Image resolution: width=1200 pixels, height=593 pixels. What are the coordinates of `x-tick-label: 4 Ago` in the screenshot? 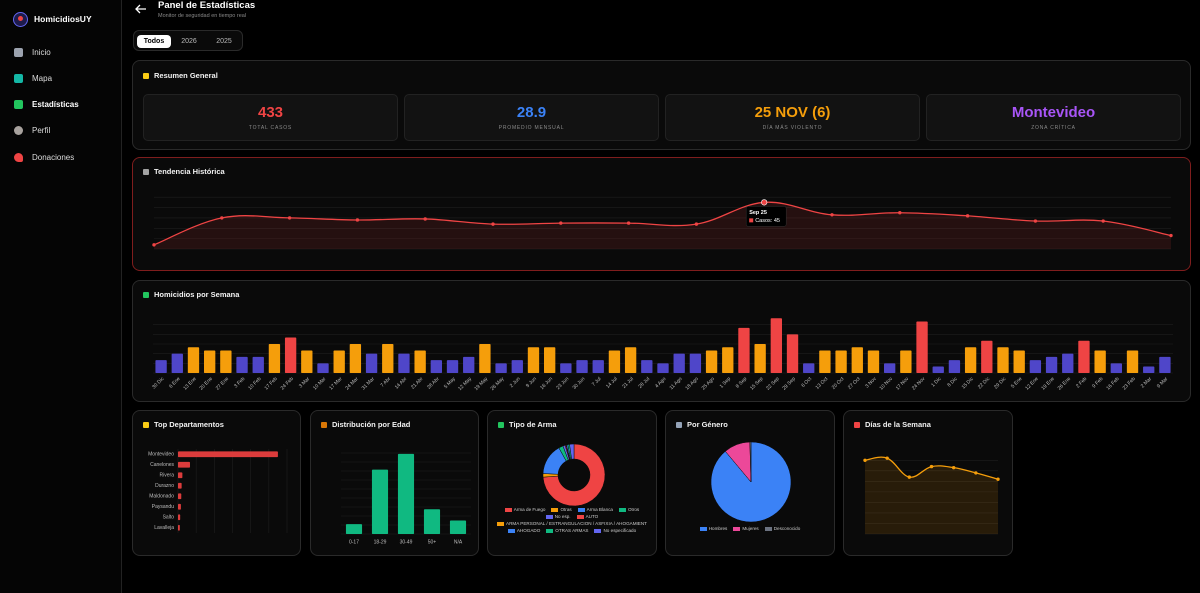 It's located at (660, 382).